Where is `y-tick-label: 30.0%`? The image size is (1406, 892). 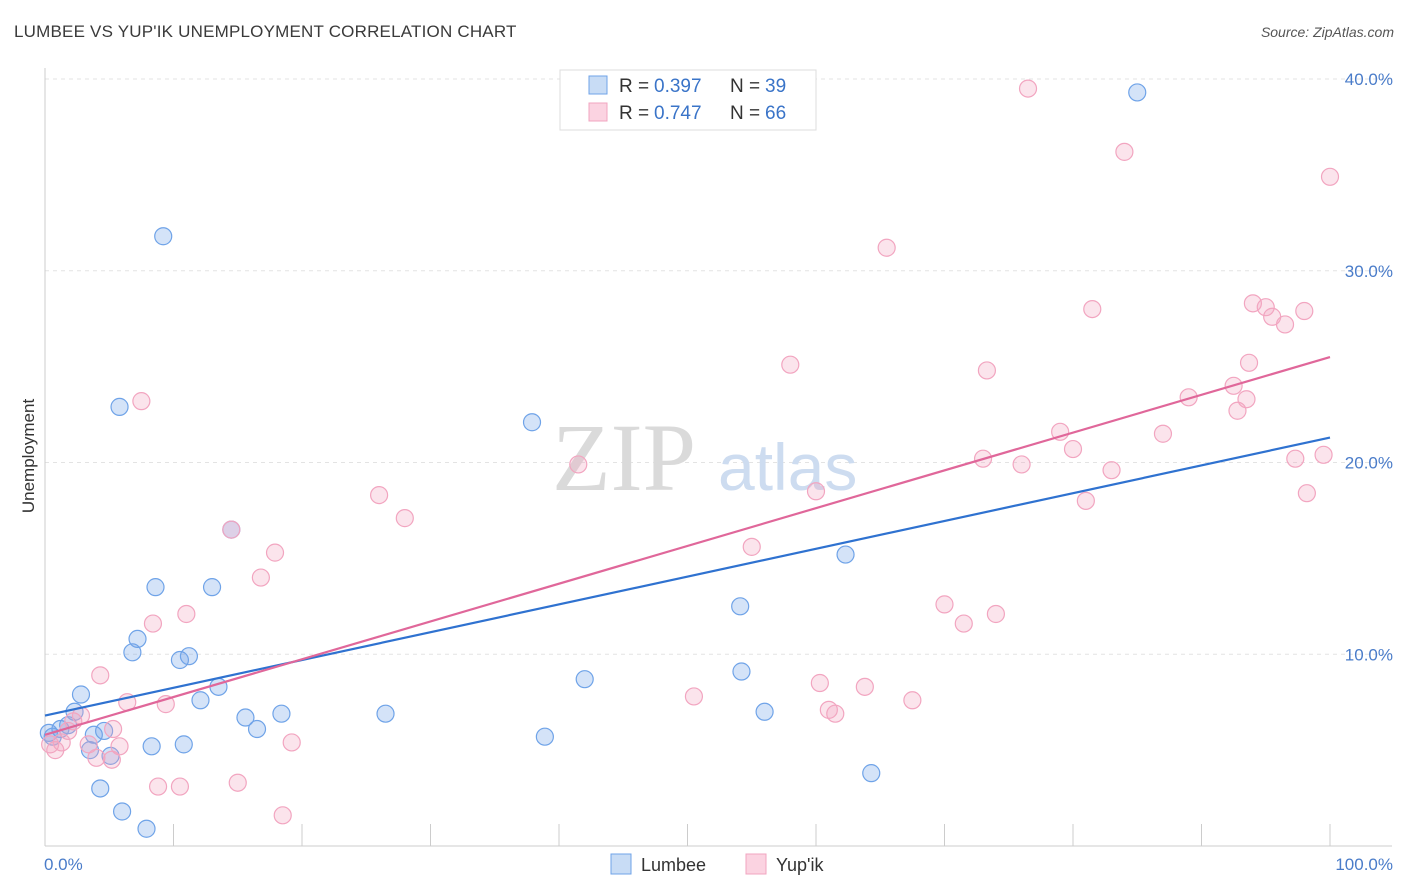 y-tick-label: 30.0% is located at coordinates (1369, 271).